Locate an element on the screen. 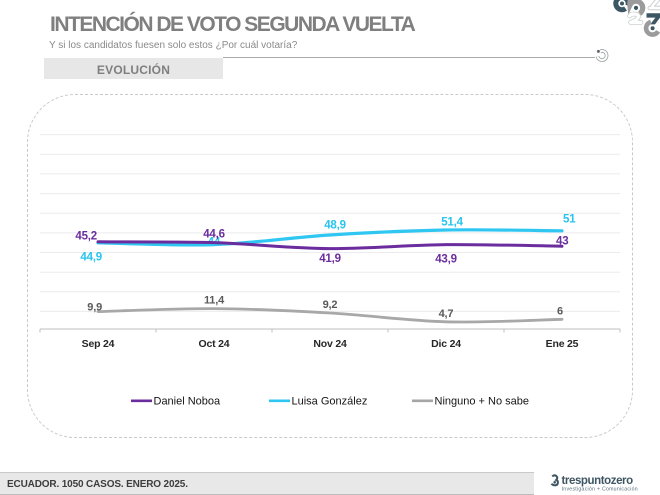 The width and height of the screenshot is (660, 495). svg-text: 51 is located at coordinates (569, 220).